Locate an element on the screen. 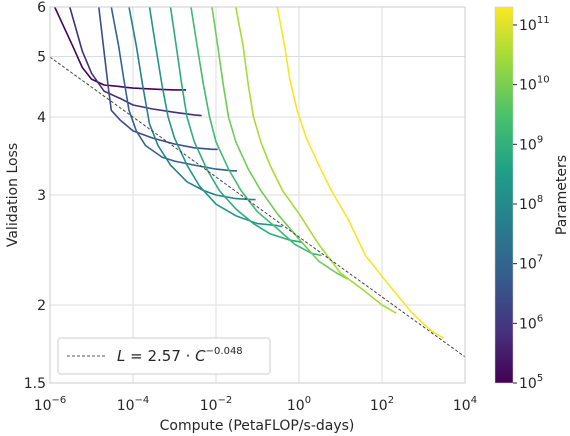  colorbar-tick-label: 10⁵ is located at coordinates (531, 382).